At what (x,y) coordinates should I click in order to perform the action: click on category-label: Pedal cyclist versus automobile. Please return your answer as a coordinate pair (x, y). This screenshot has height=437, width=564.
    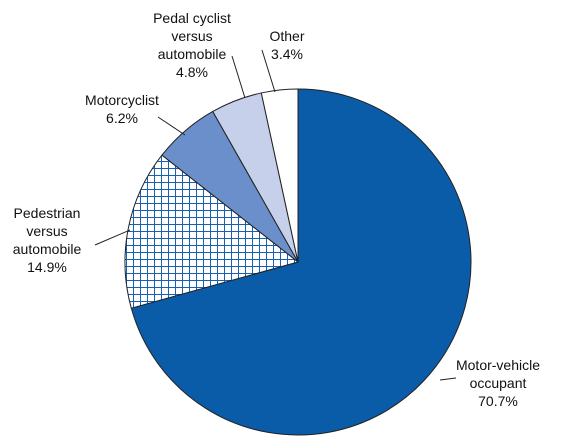
    Looking at the image, I should click on (192, 36).